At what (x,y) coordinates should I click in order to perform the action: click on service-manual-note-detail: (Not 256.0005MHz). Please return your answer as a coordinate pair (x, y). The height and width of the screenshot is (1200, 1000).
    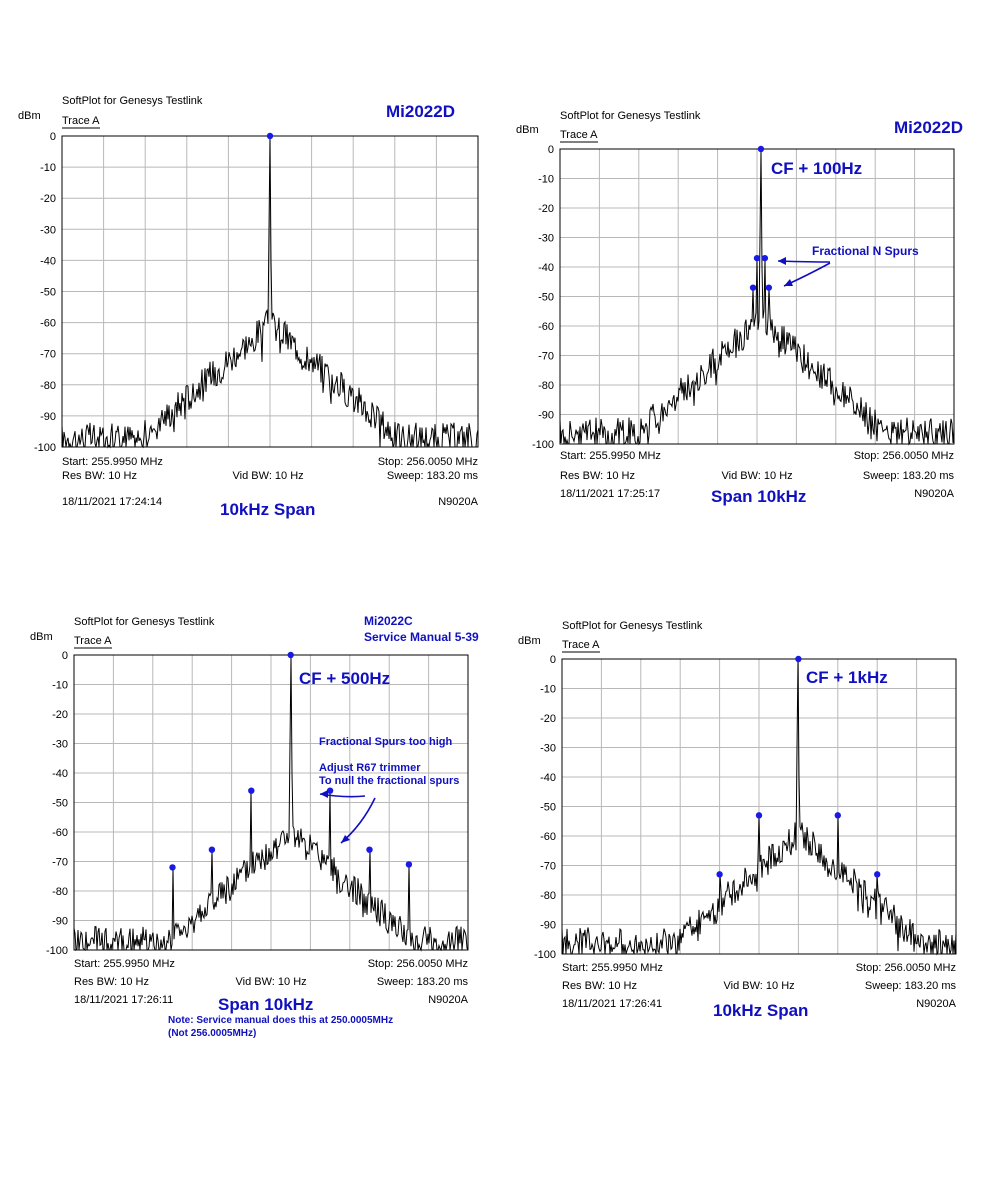
    Looking at the image, I should click on (212, 1033).